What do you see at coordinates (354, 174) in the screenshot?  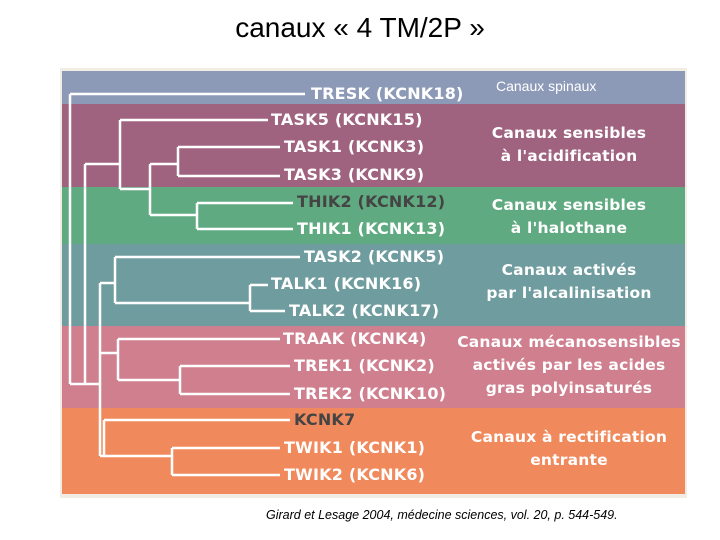 I see `leaf-task3: TASK3 (KCNK9)` at bounding box center [354, 174].